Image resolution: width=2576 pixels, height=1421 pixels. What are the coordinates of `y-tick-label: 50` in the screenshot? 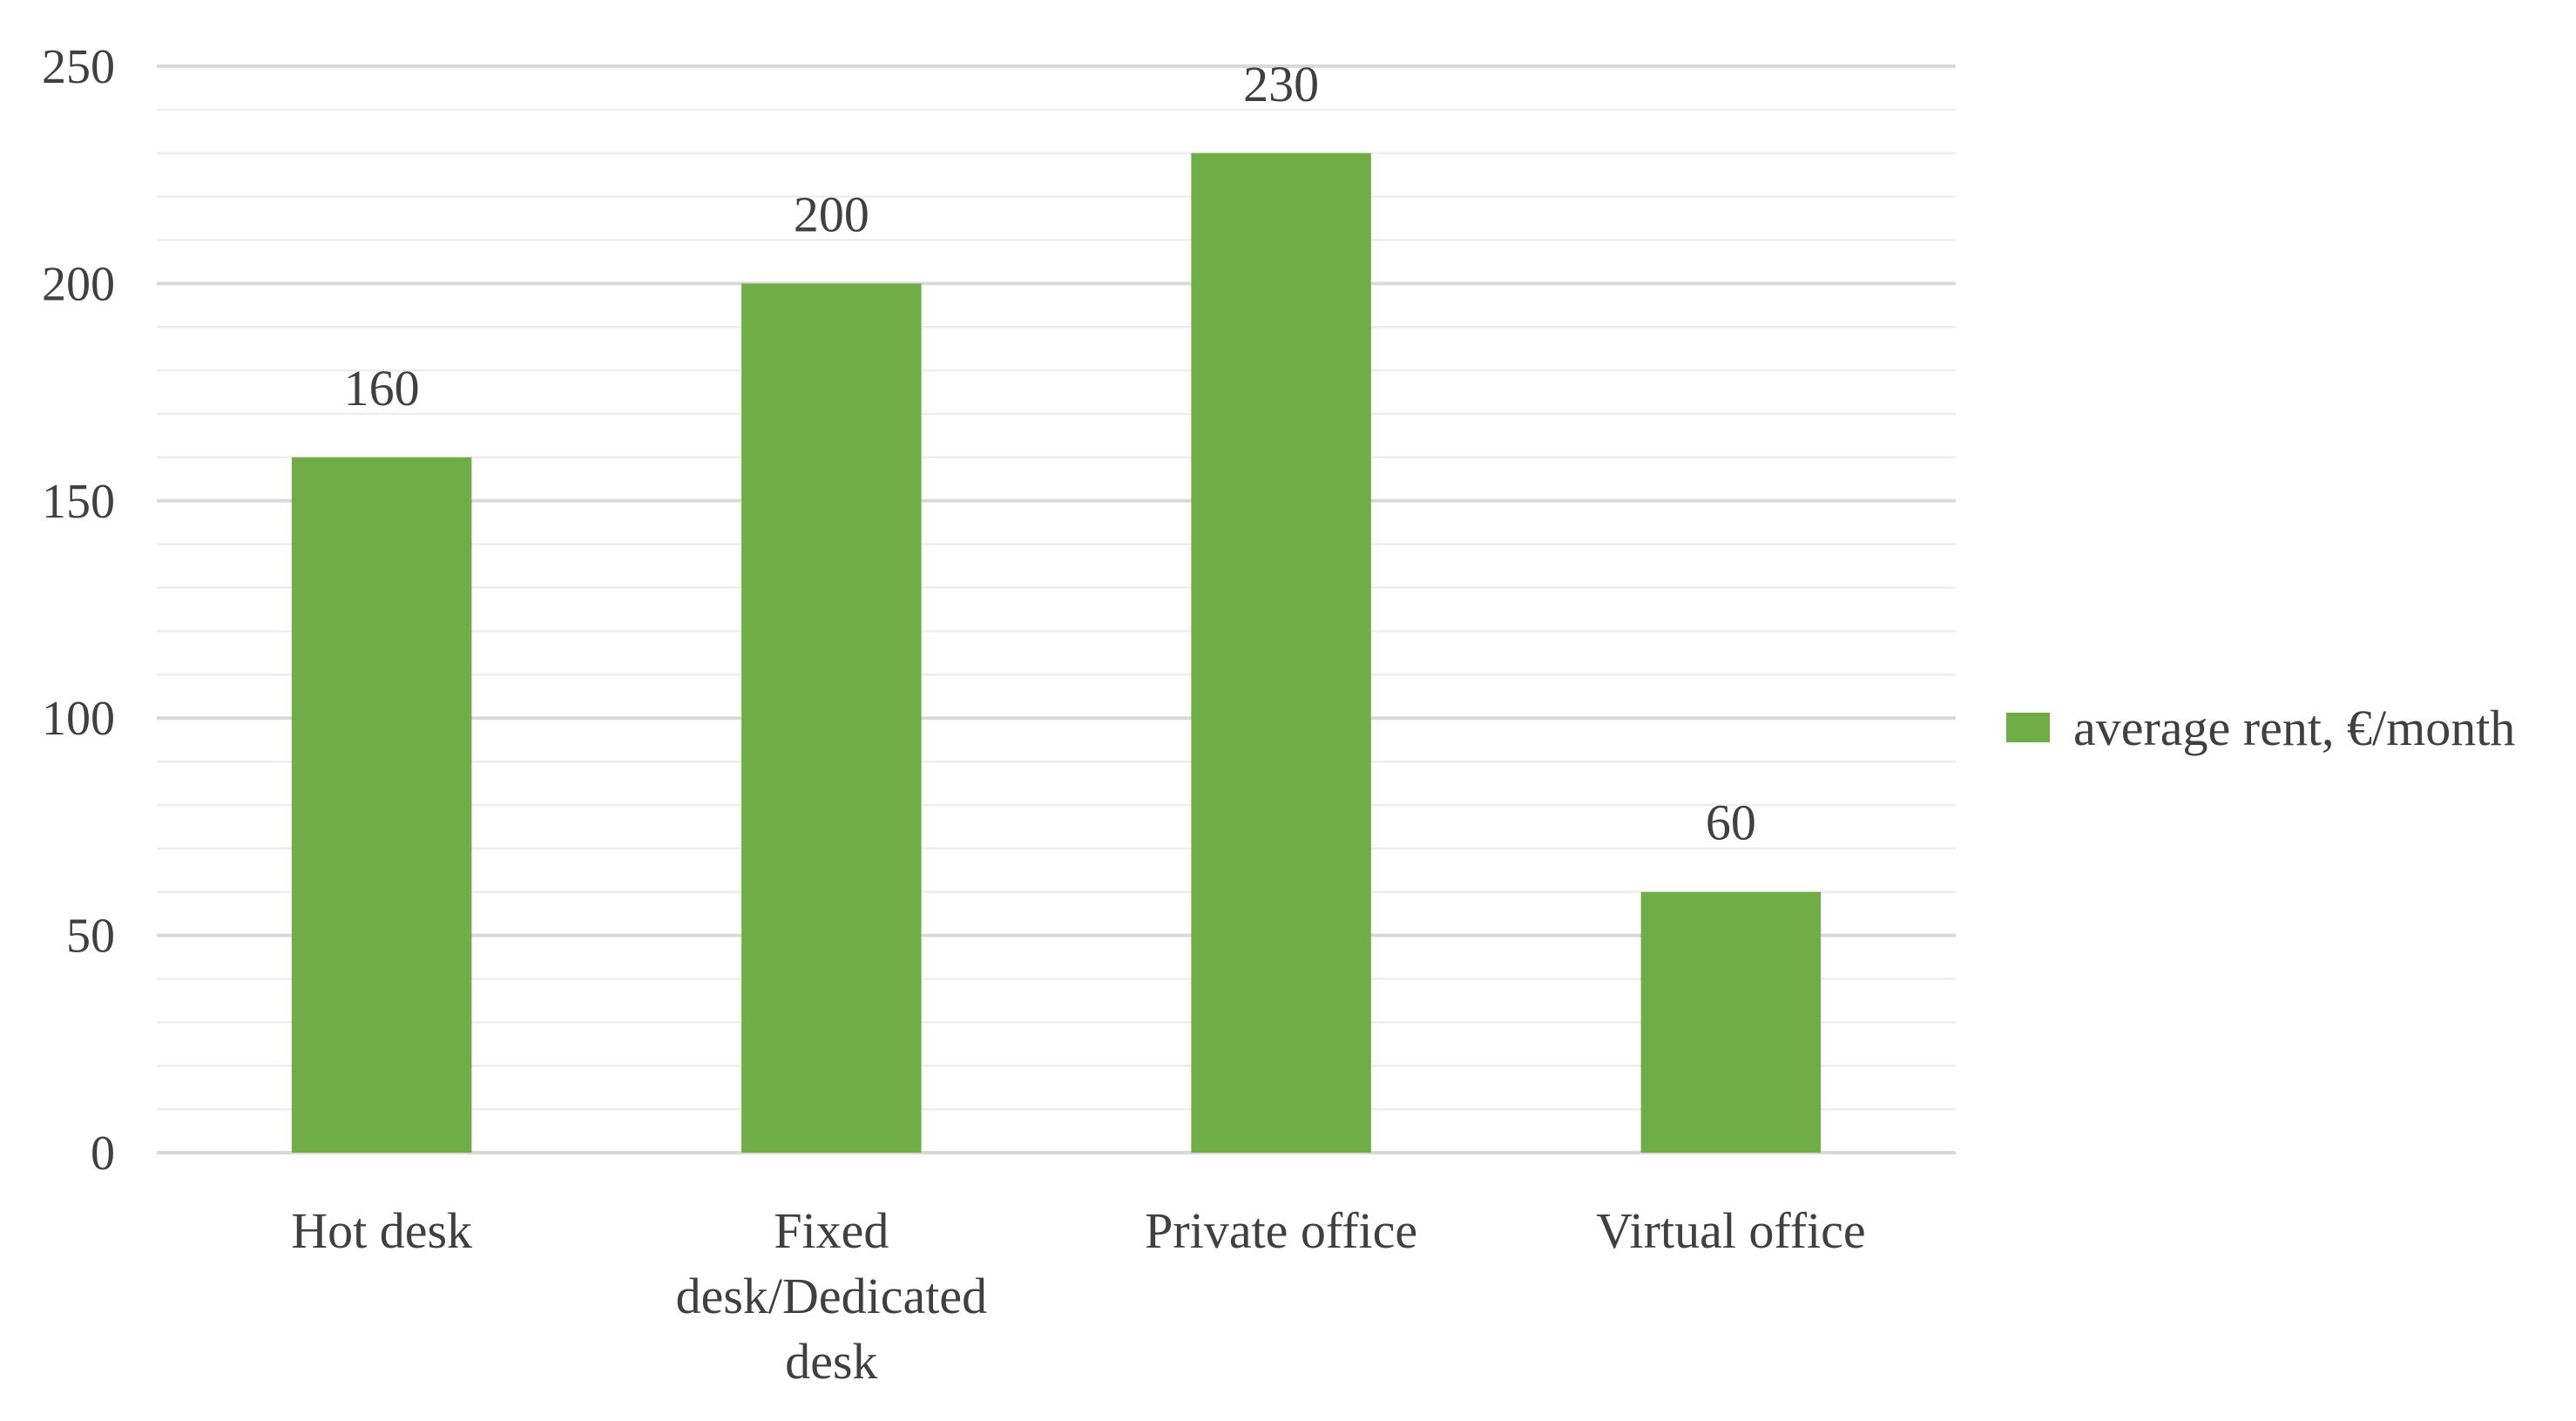 It's located at (90, 937).